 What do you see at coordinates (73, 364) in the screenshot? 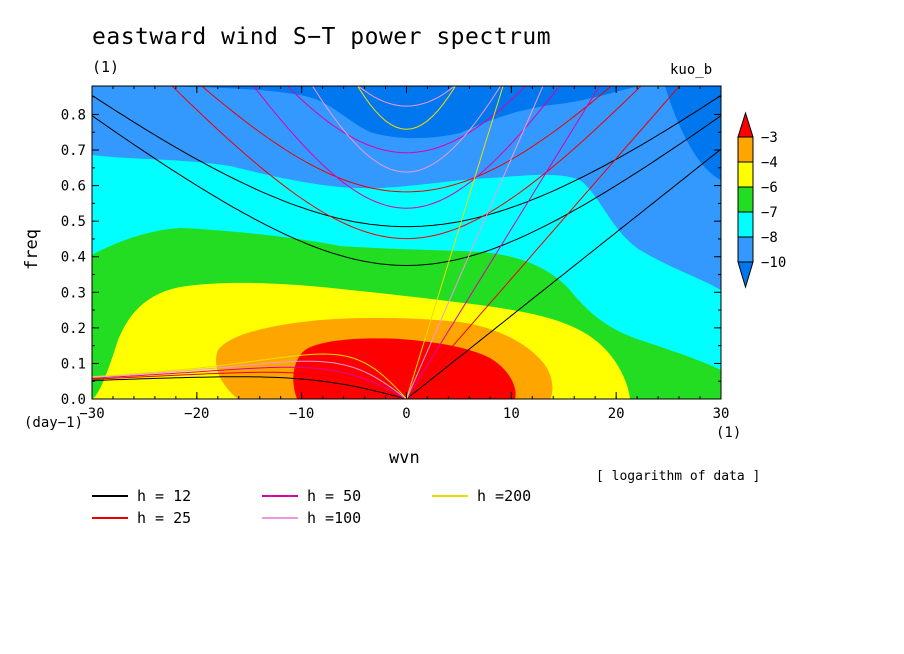
I see `y-tick-label: 0.1` at bounding box center [73, 364].